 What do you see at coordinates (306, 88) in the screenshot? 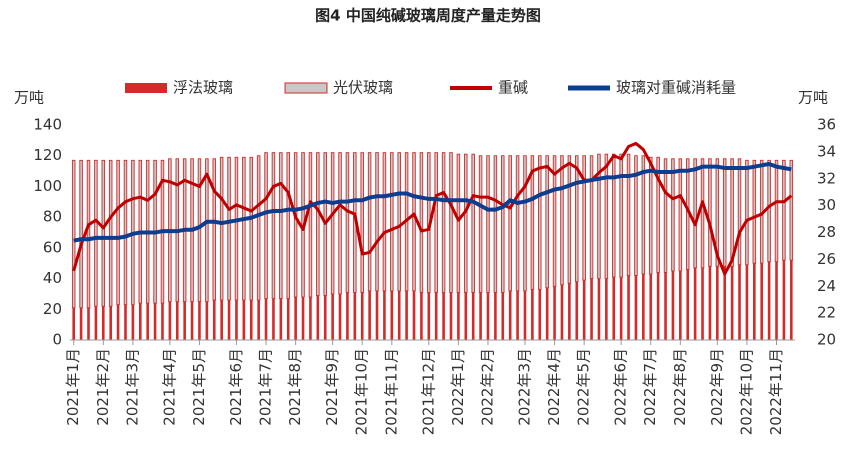
I see `legend-swatch` at bounding box center [306, 88].